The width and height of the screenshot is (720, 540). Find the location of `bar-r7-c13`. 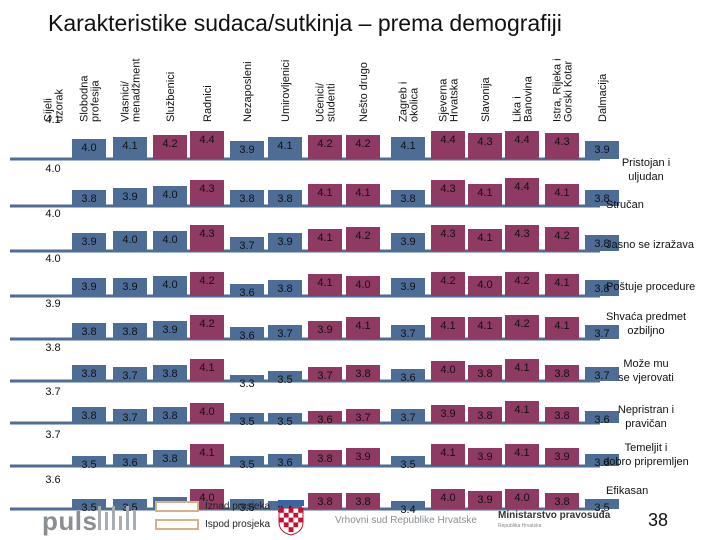

bar-r7-c13 is located at coordinates (562, 457).